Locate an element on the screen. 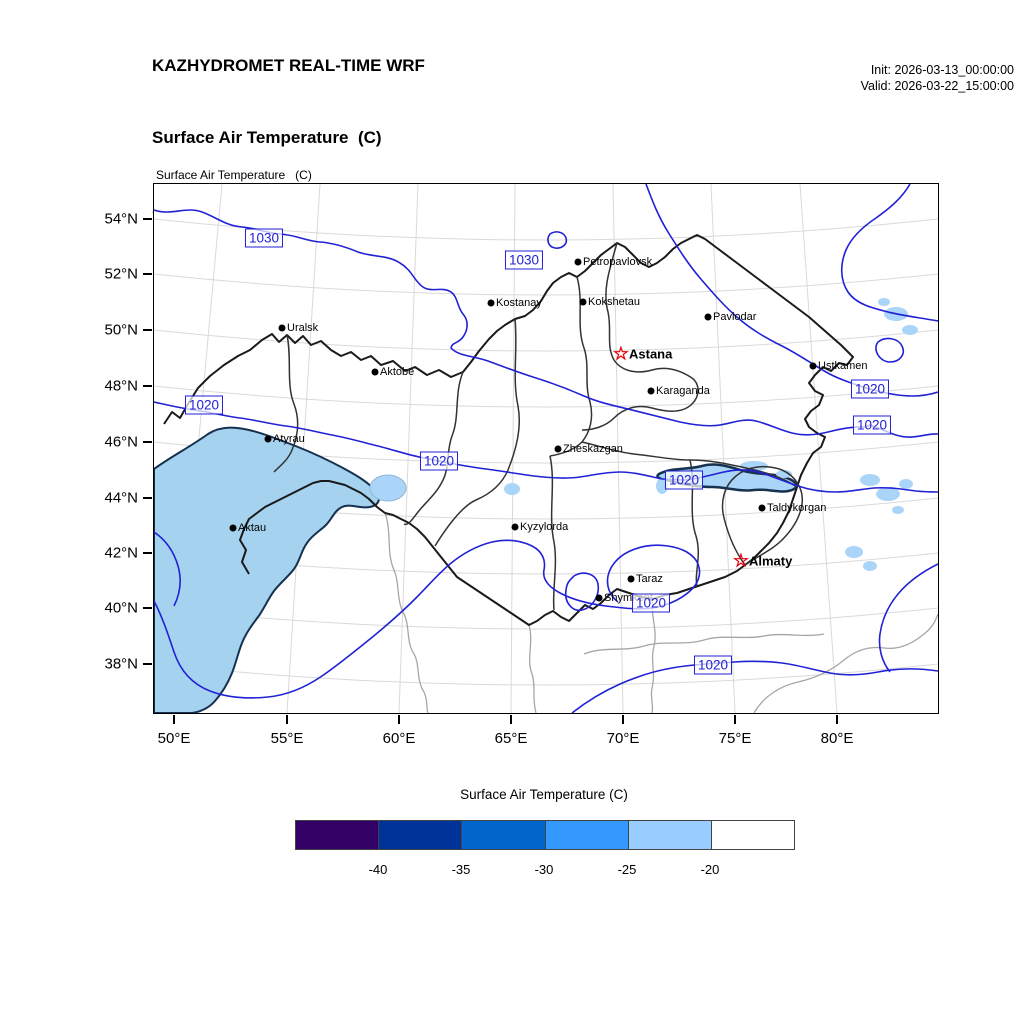 The height and width of the screenshot is (1024, 1024). y-axis-tick-label: 42°N is located at coordinates (121, 553).